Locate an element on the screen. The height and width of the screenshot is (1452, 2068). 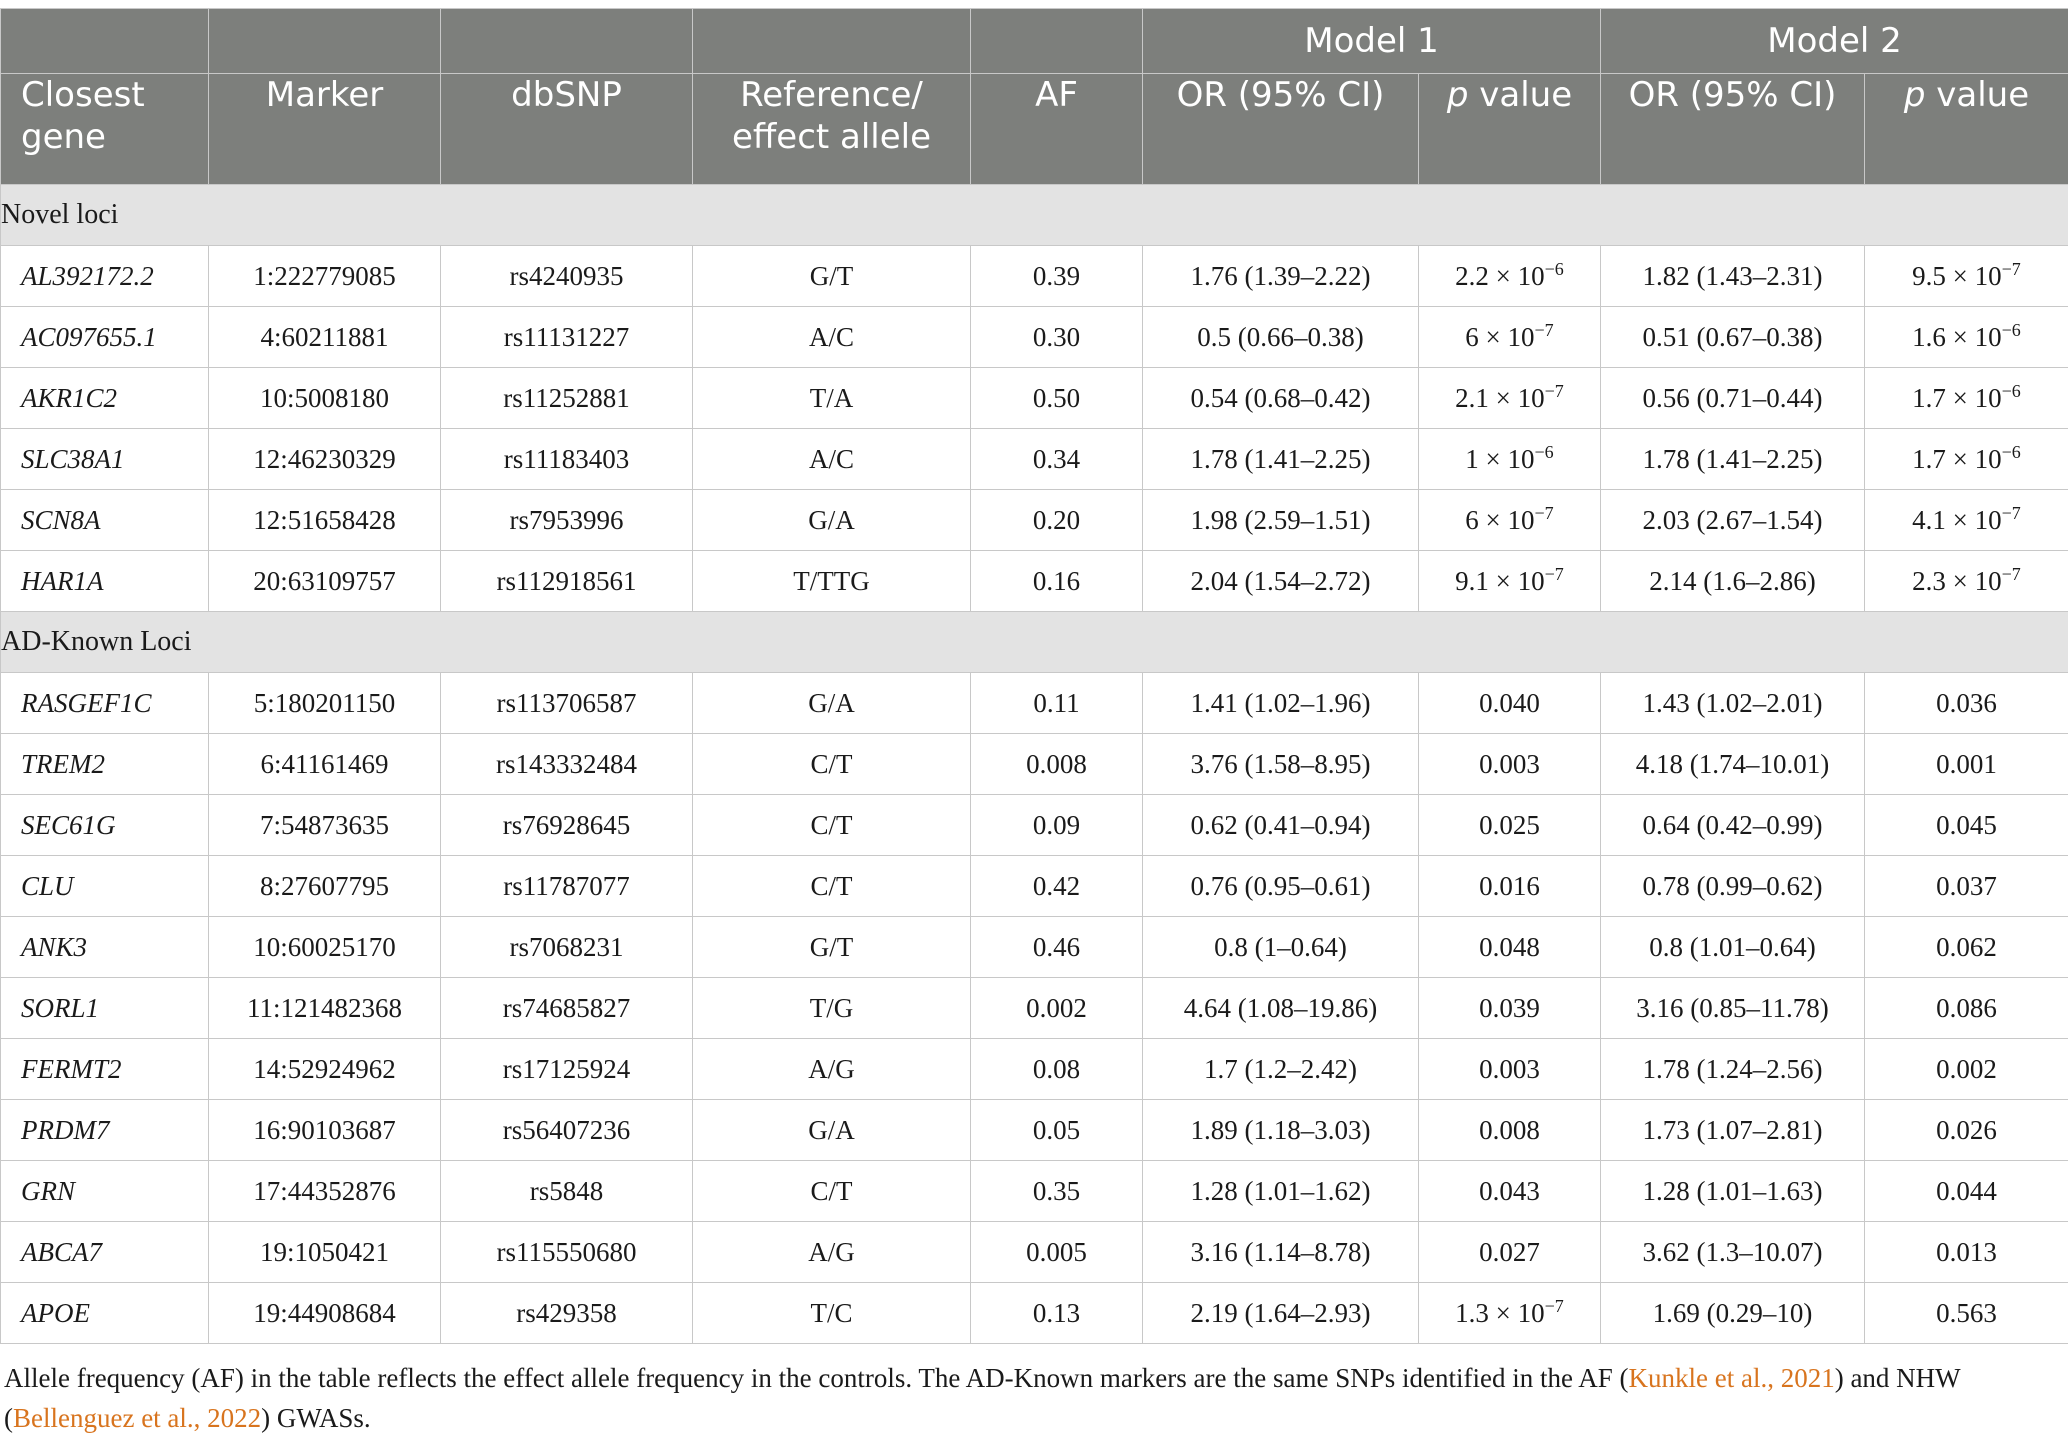
or-model-1-cell: 2.04 (1.54–2.72) is located at coordinates (1280, 581).